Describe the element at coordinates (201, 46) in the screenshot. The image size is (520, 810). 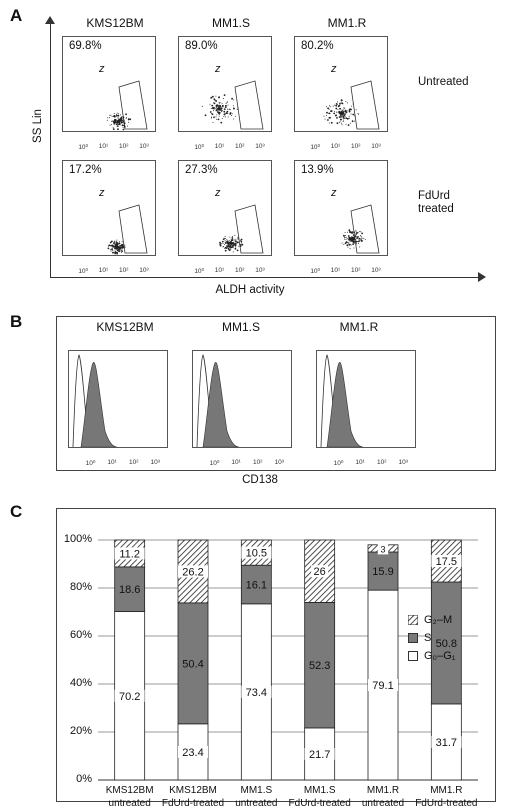
I see `percent-label: 89.0%` at that location.